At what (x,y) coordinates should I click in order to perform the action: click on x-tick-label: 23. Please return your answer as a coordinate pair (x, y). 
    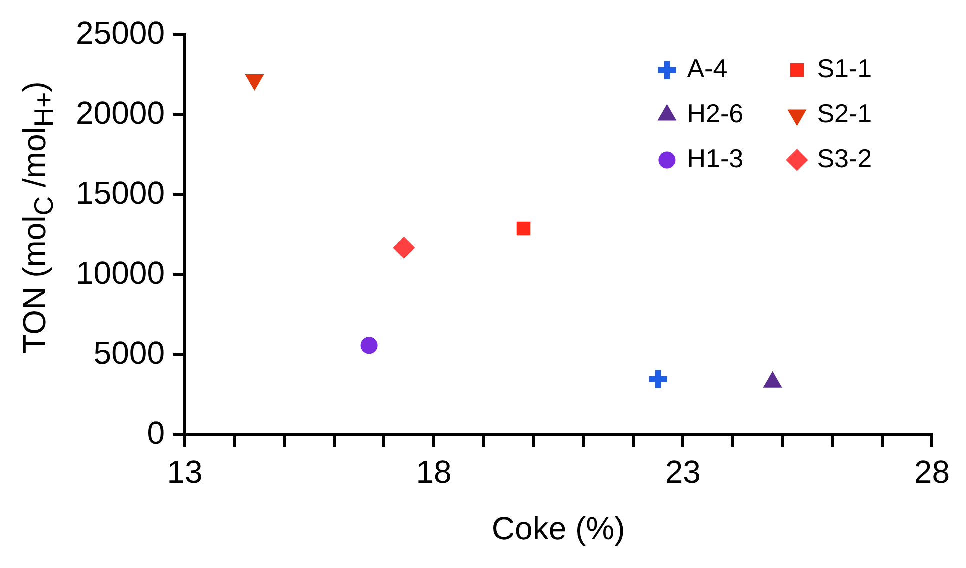
    Looking at the image, I should click on (683, 472).